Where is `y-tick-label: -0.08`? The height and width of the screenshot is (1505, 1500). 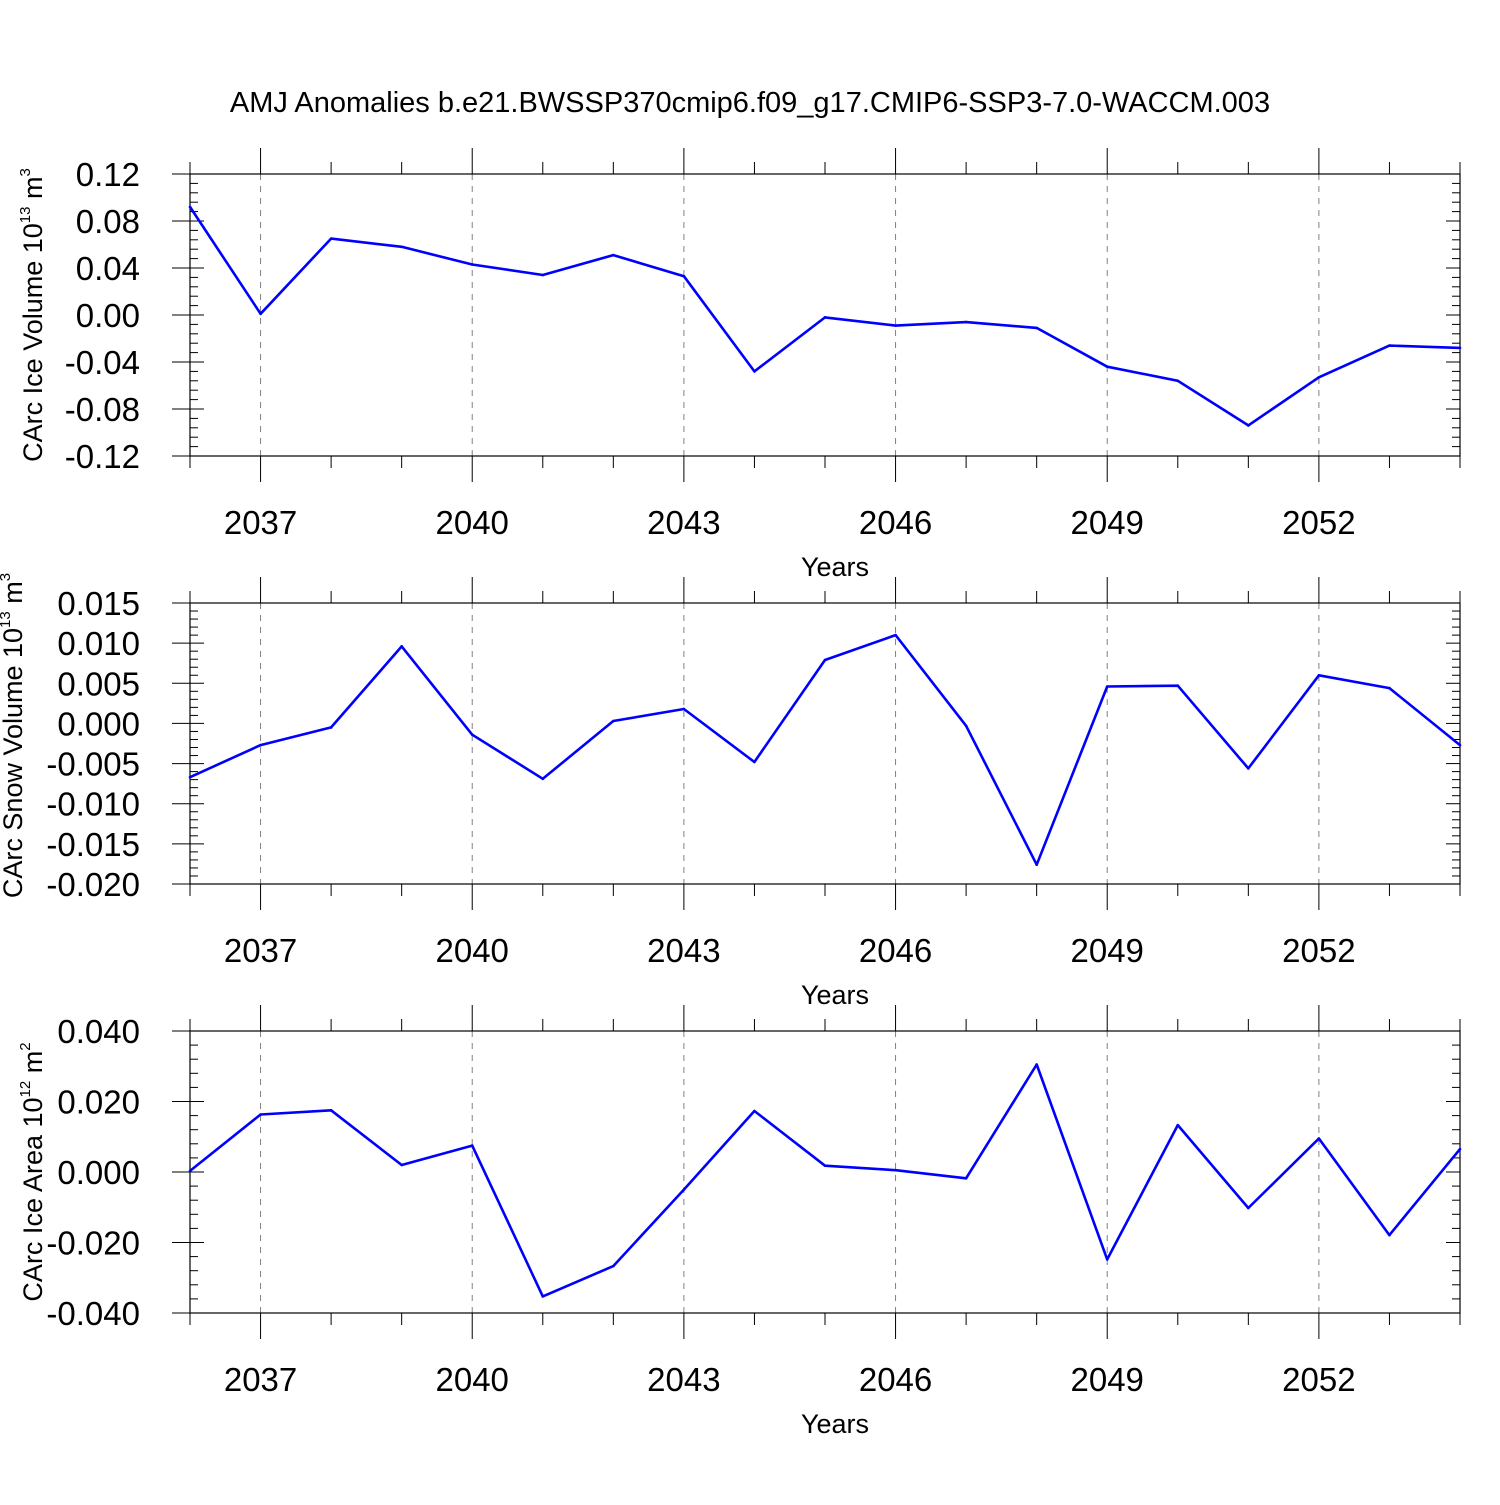 y-tick-label: -0.08 is located at coordinates (102, 409).